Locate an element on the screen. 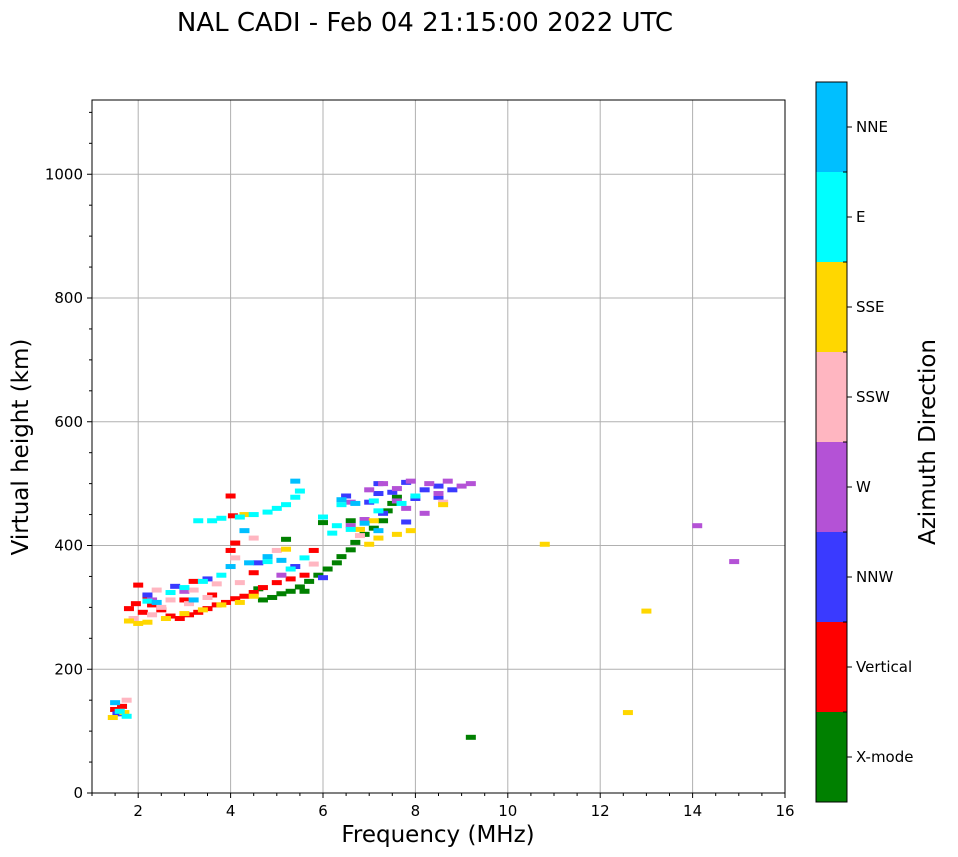 The width and height of the screenshot is (958, 857). x-tick-label: 6 is located at coordinates (323, 811).